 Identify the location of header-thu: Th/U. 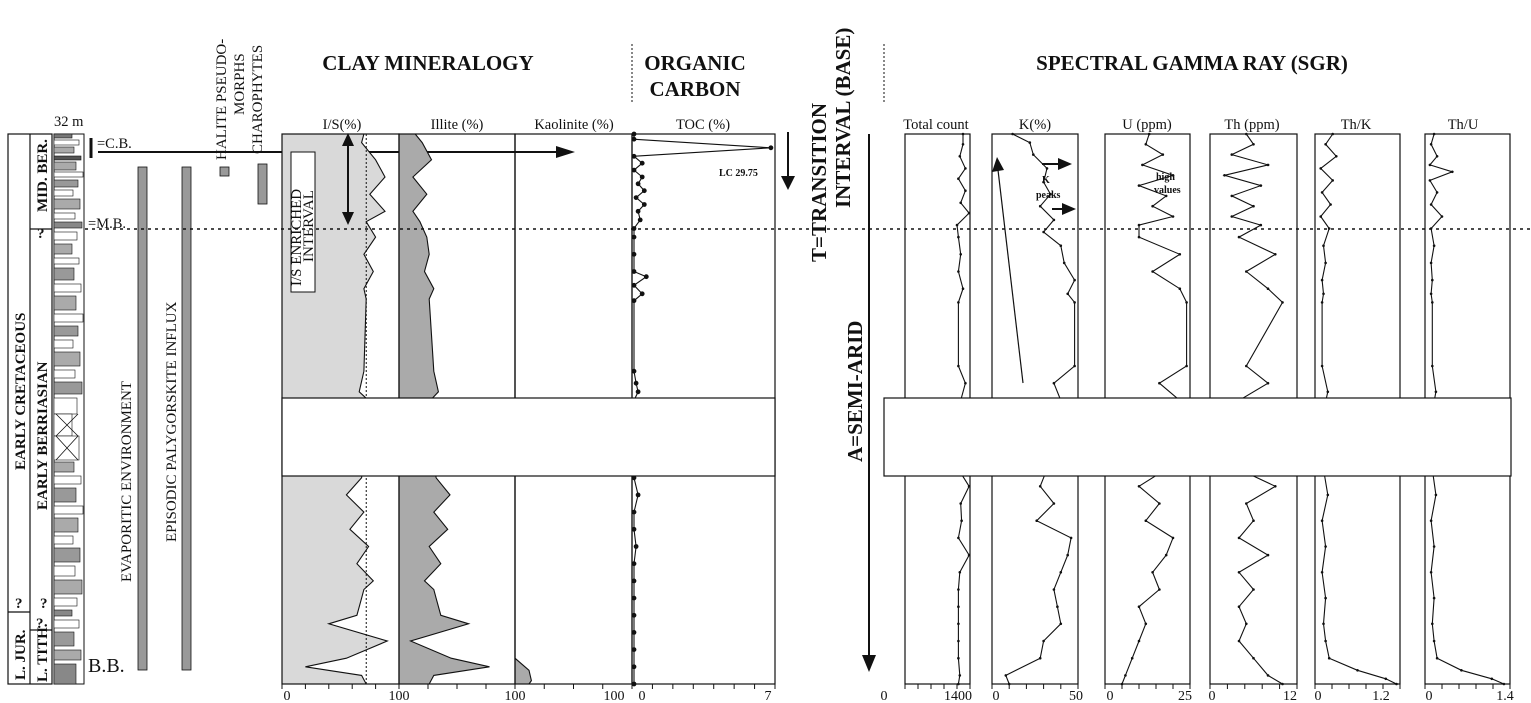
(1463, 125).